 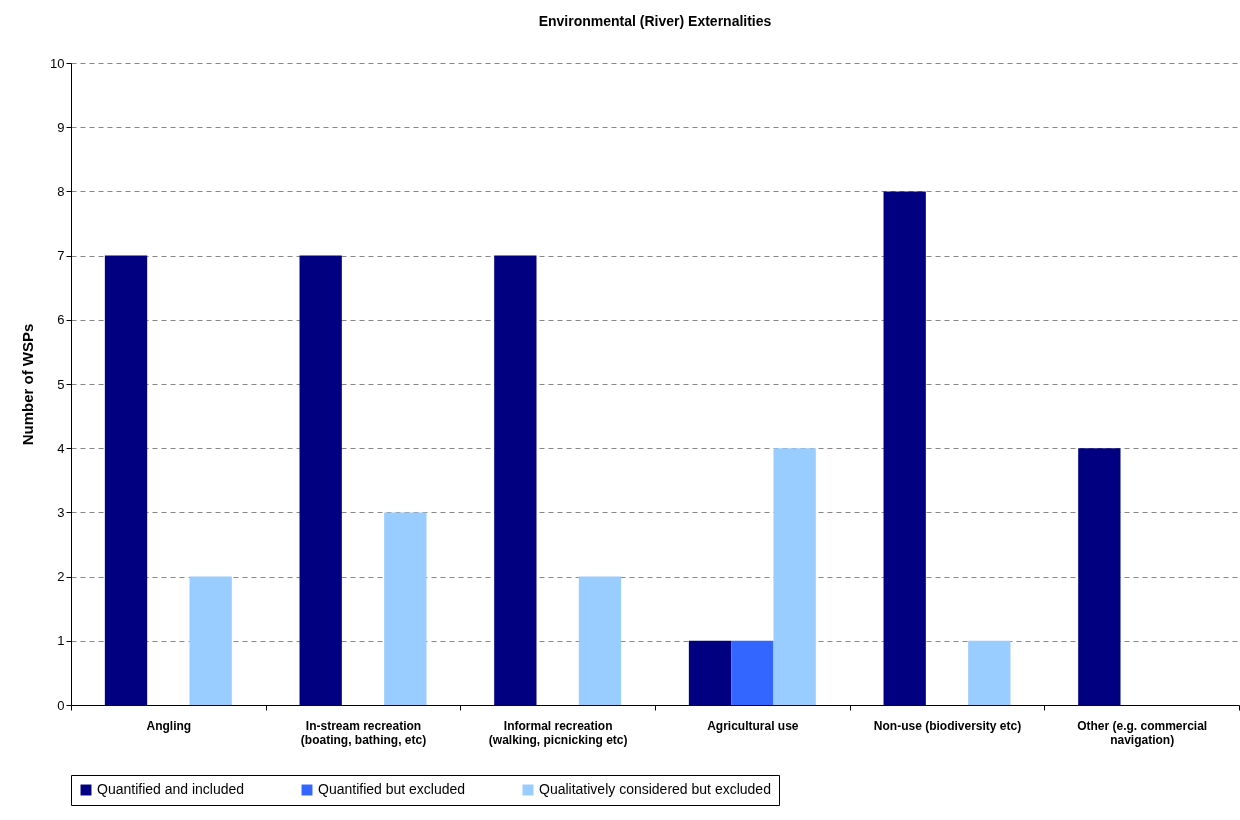 What do you see at coordinates (655, 789) in the screenshot?
I see `legend-label: Qualitatively considered but excluded` at bounding box center [655, 789].